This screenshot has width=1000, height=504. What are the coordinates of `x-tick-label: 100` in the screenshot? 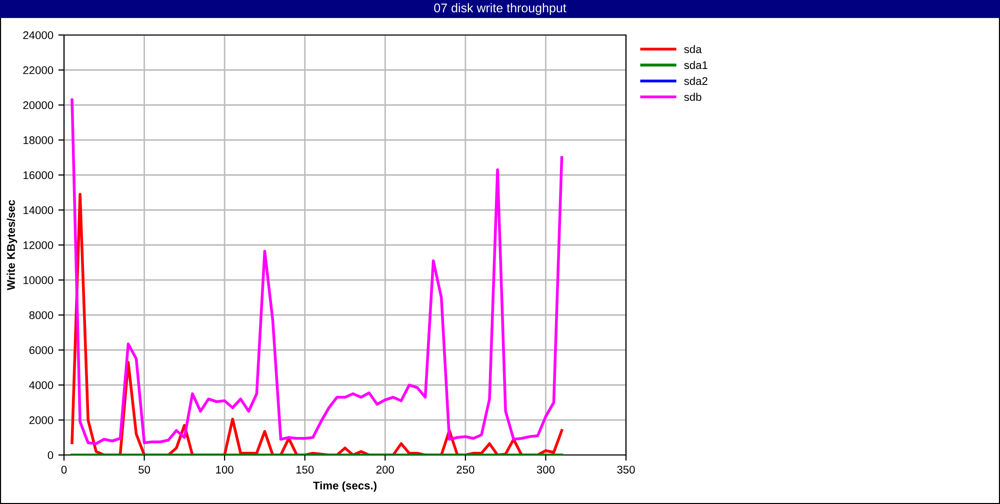 It's located at (225, 470).